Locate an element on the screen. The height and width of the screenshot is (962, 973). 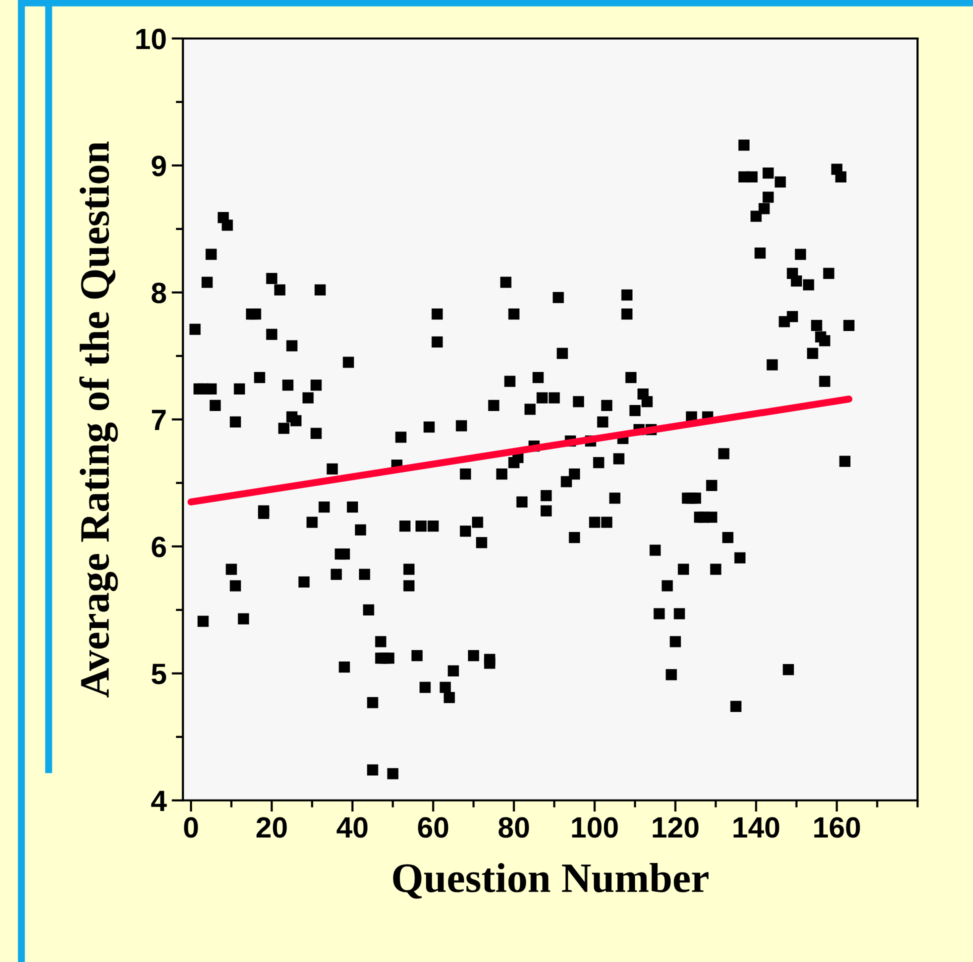
x-tick-label: 20 is located at coordinates (271, 827).